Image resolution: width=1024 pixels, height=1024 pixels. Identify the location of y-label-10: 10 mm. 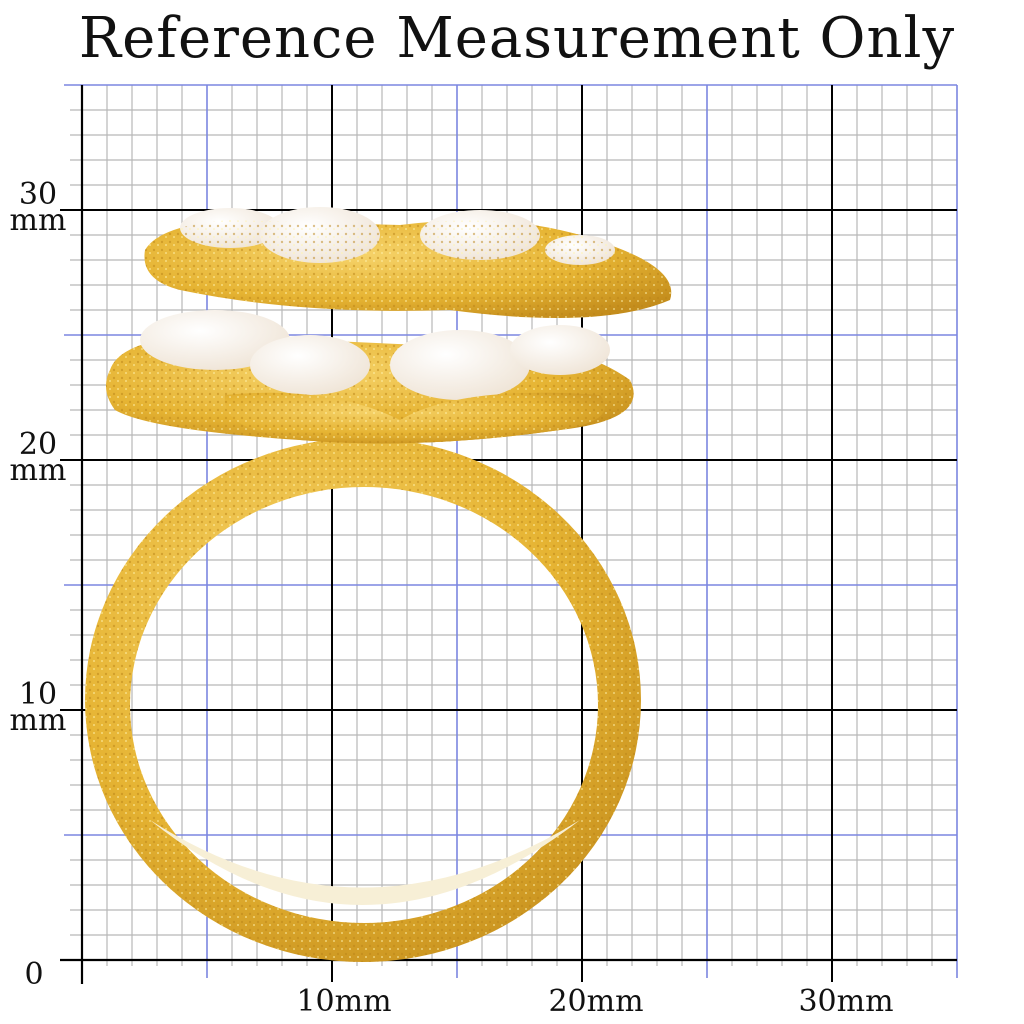
(38, 707).